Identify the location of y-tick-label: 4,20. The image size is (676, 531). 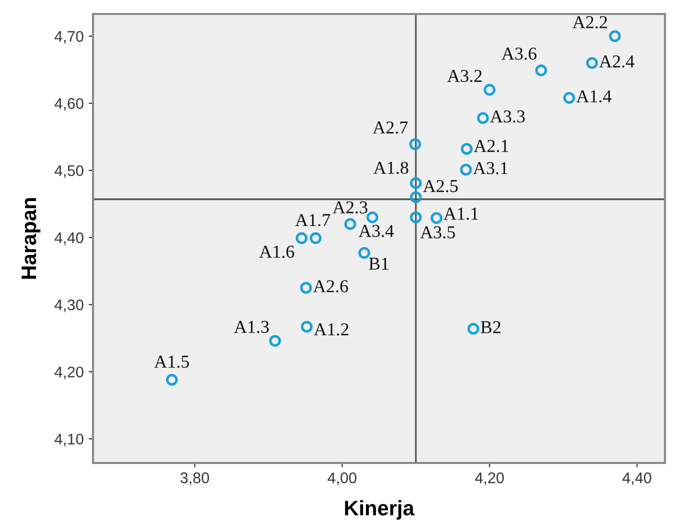
(69, 373).